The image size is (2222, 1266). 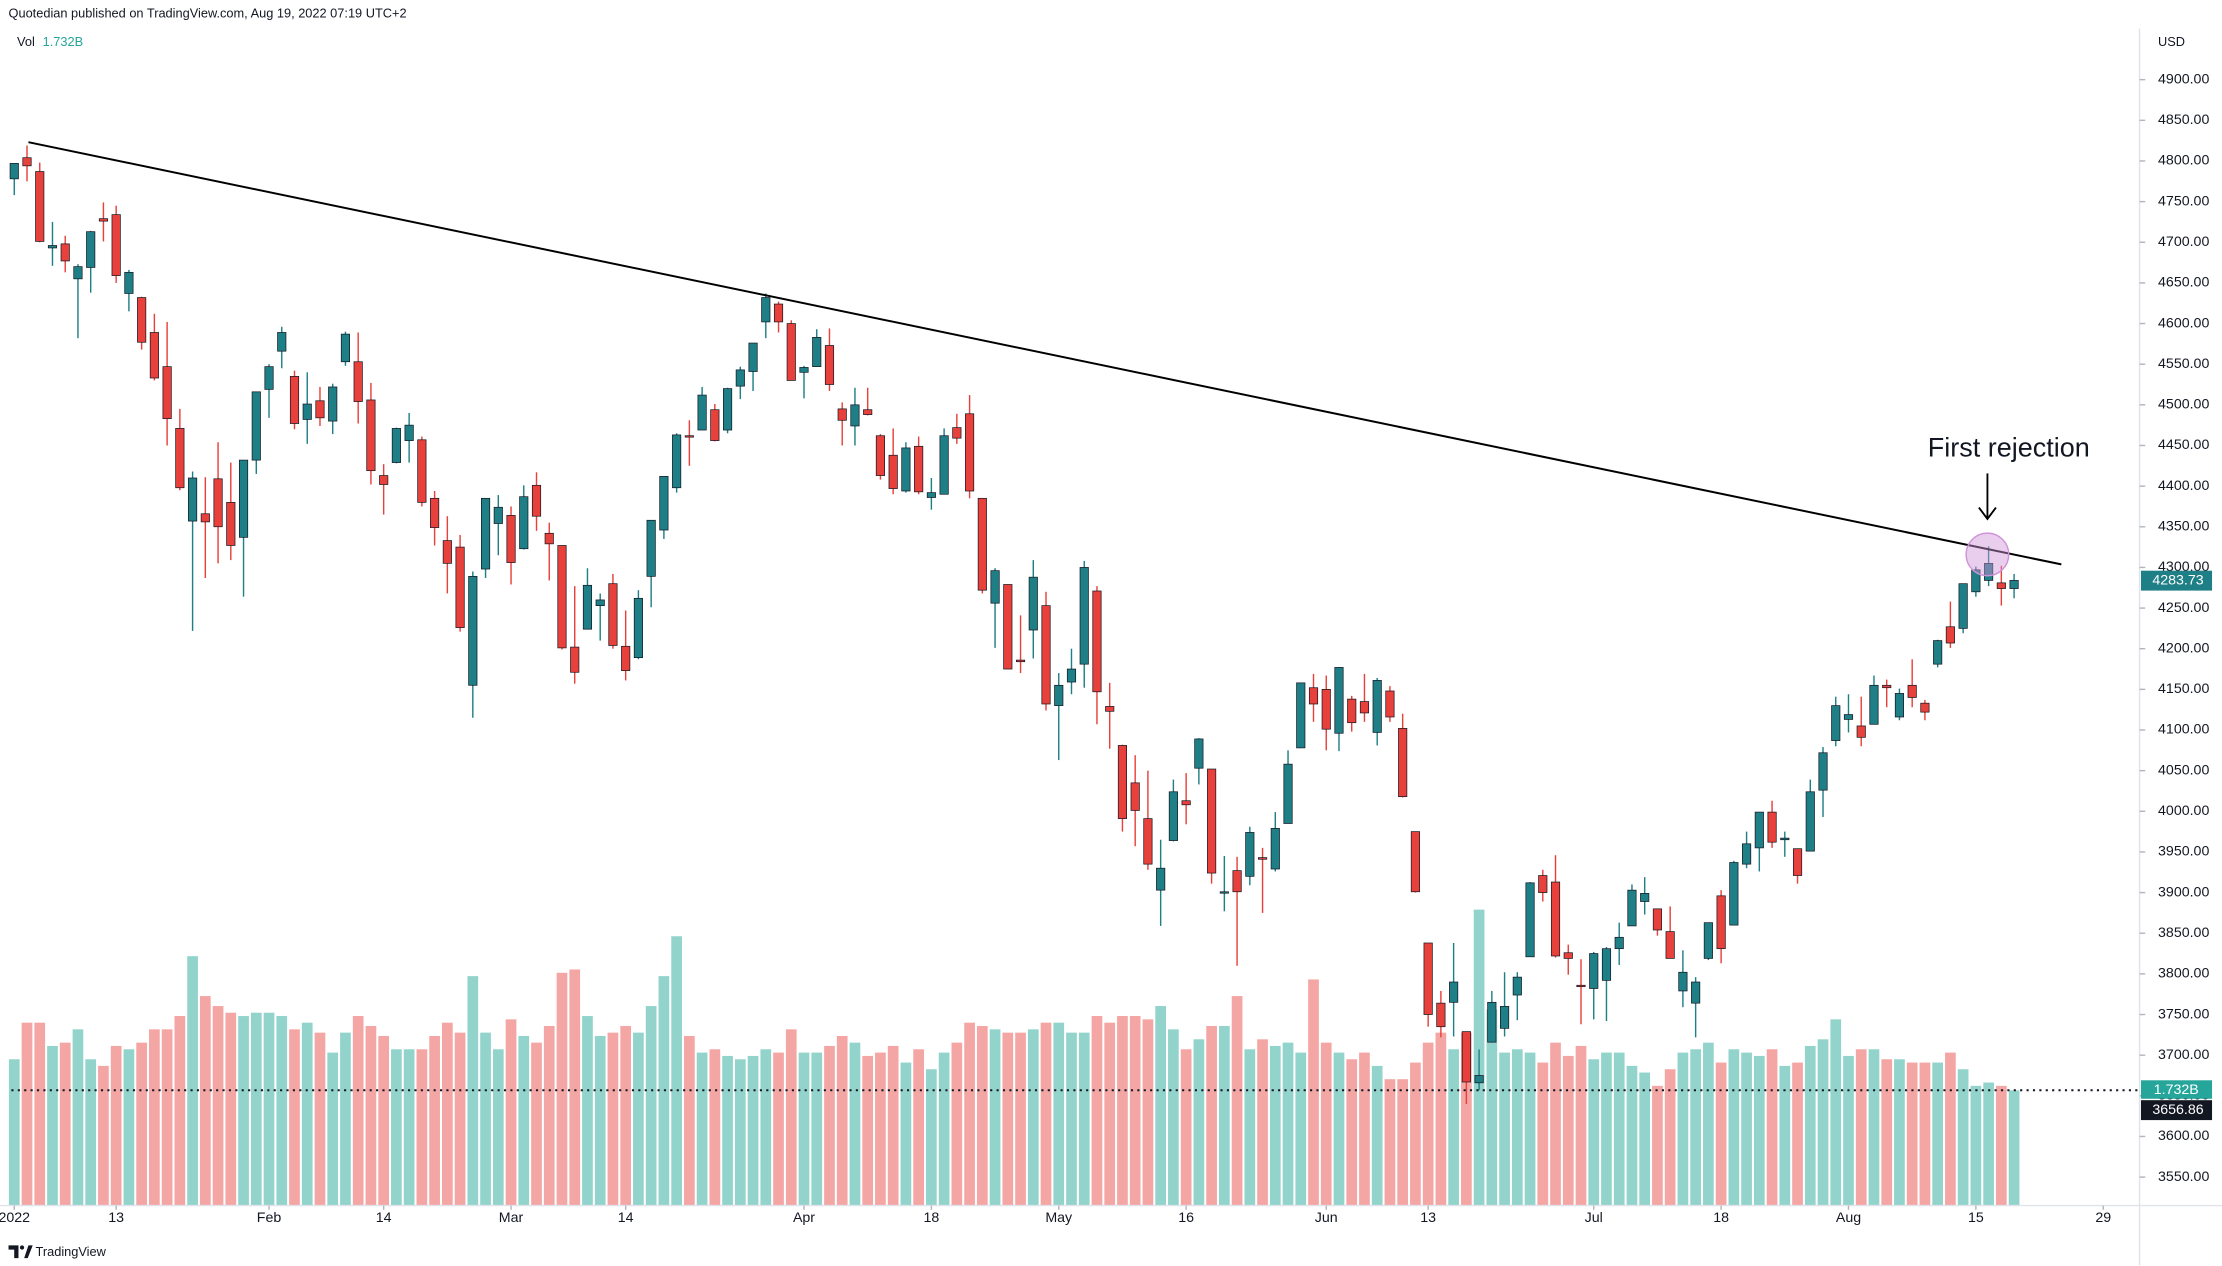 What do you see at coordinates (2183, 323) in the screenshot?
I see `y-tick-label: 4600.00` at bounding box center [2183, 323].